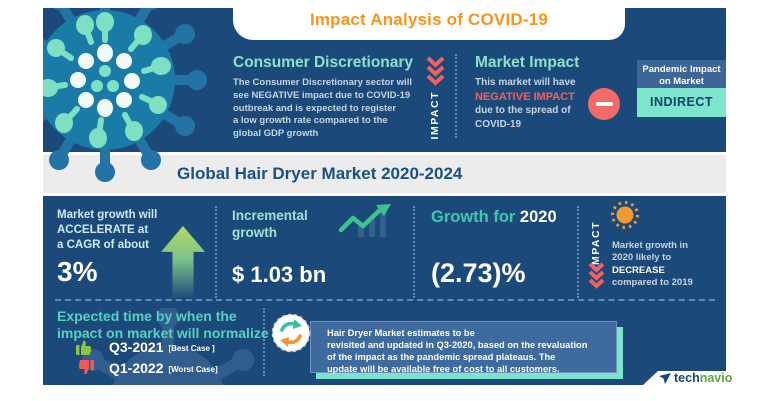 This screenshot has height=401, width=768. What do you see at coordinates (191, 348) in the screenshot?
I see `best-case-tag: [Best Case ]` at bounding box center [191, 348].